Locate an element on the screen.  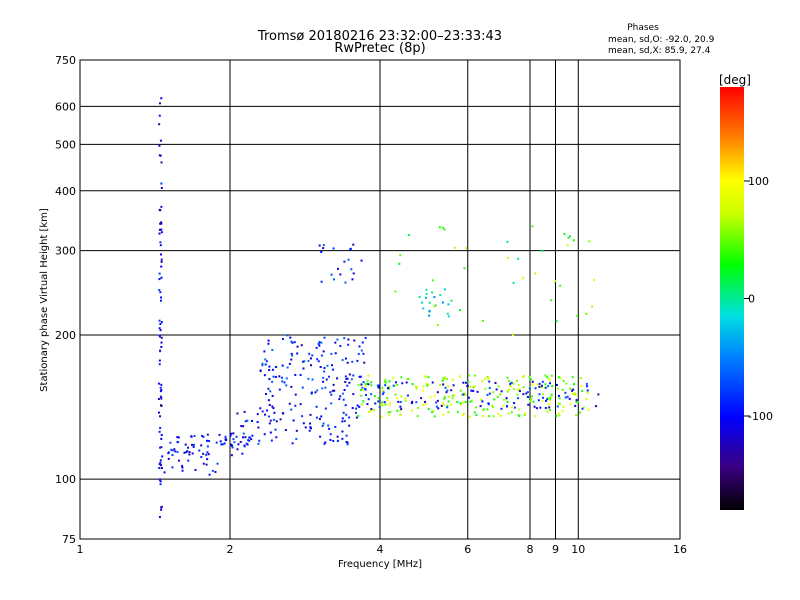
x-tick-label: 6 is located at coordinates (467, 549).